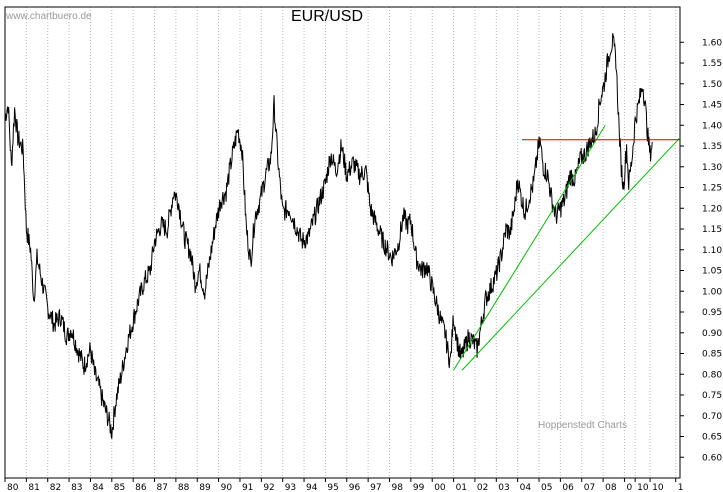  I want to click on y-tick-label-7: 0.95, so click(712, 313).